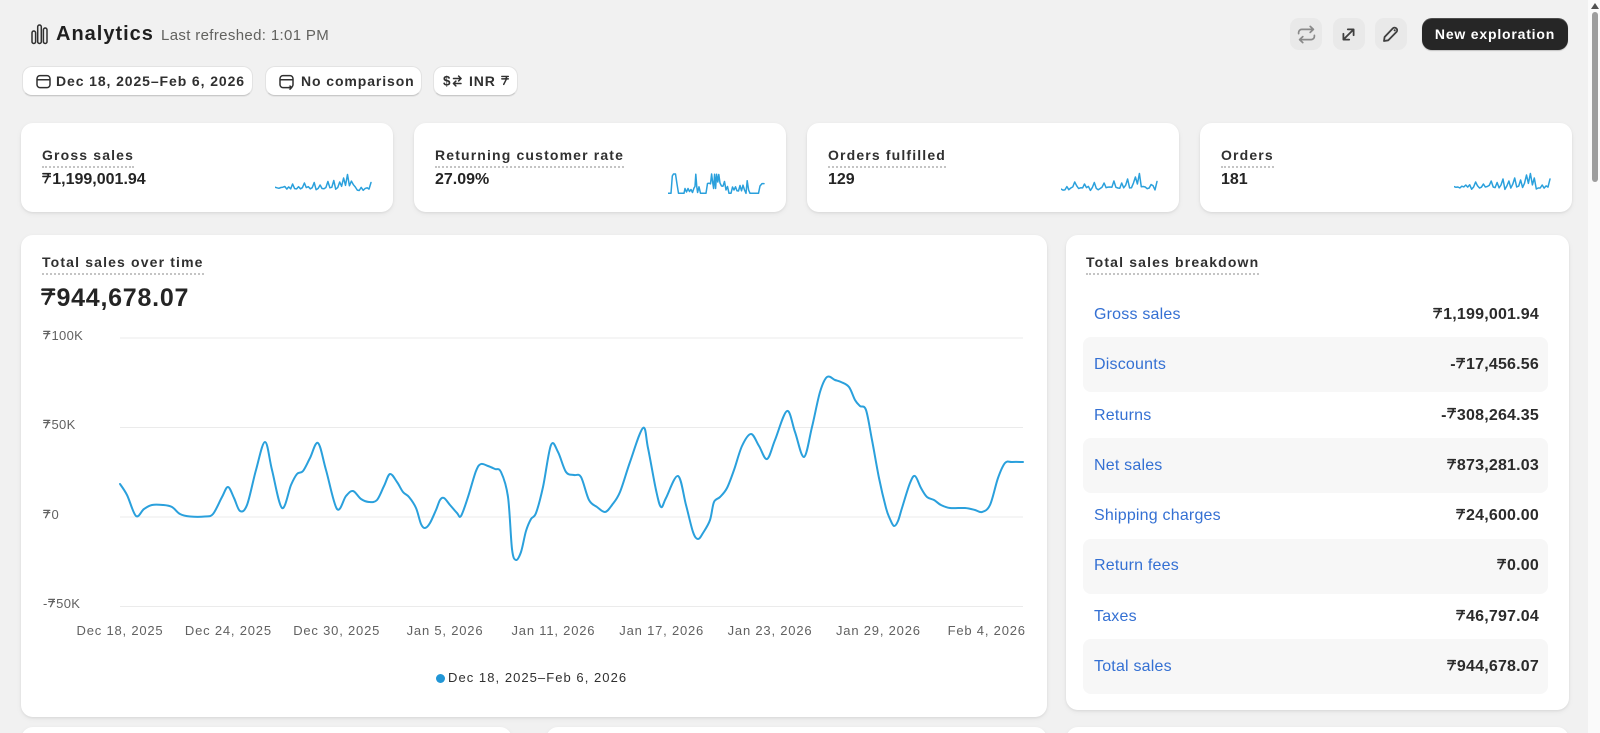 This screenshot has width=1600, height=733. Describe the element at coordinates (228, 630) in the screenshot. I see `svg-text: Dec 24, 2025` at that location.